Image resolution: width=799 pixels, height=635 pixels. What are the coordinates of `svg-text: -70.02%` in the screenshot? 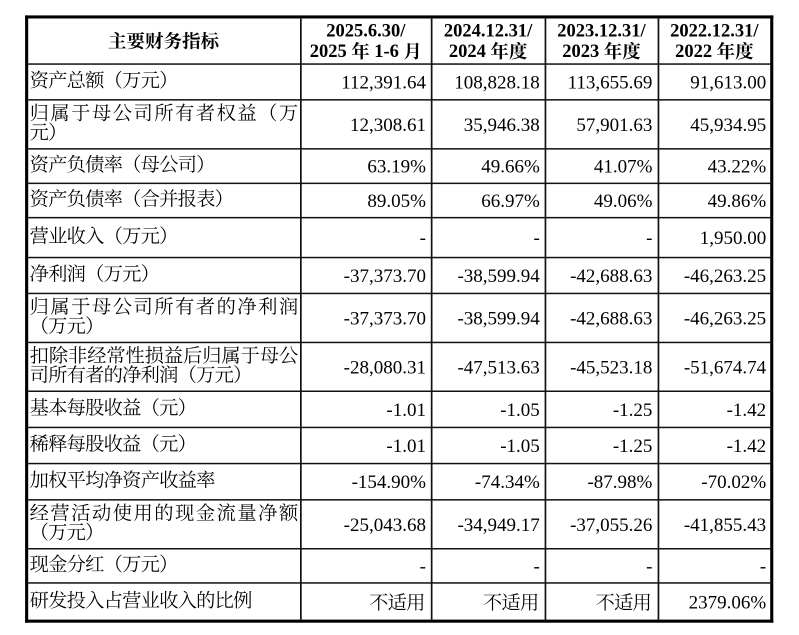 It's located at (733, 482).